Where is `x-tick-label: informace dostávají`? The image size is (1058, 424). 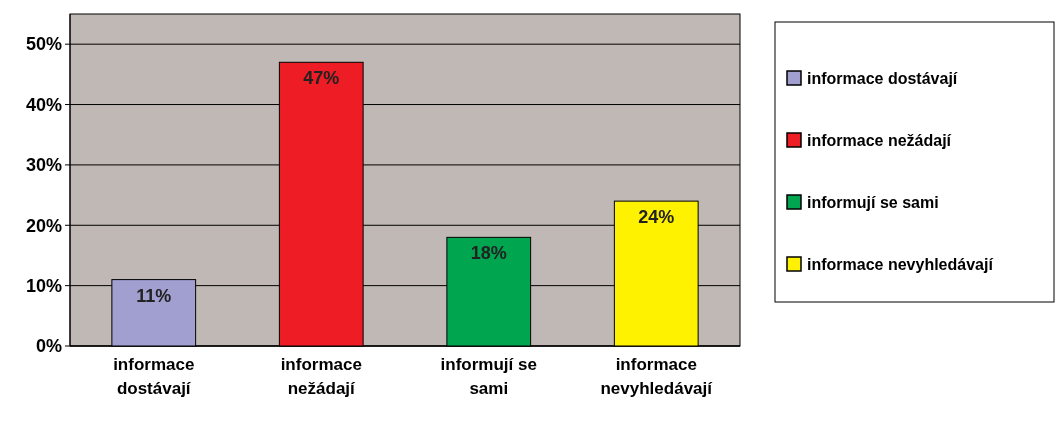 x-tick-label: informace dostávají is located at coordinates (154, 376).